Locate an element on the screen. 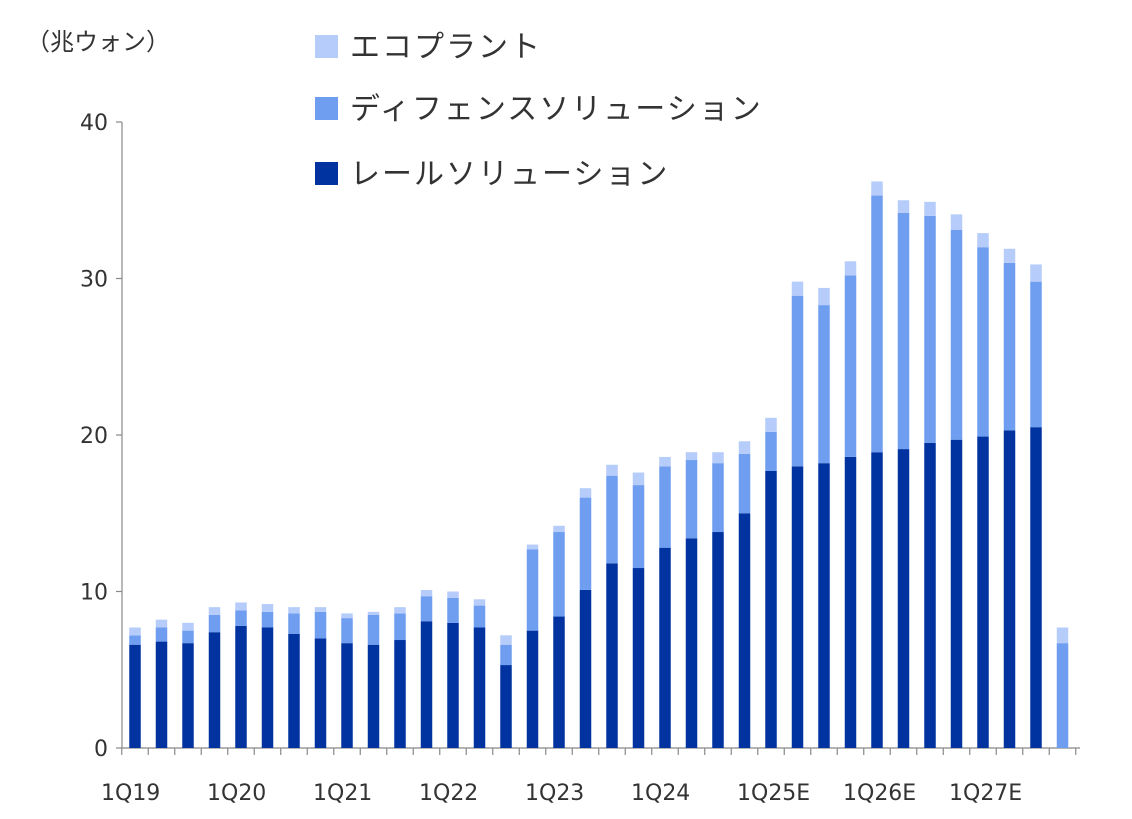 The width and height of the screenshot is (1132, 819). legend-label: エコプラント is located at coordinates (446, 47).